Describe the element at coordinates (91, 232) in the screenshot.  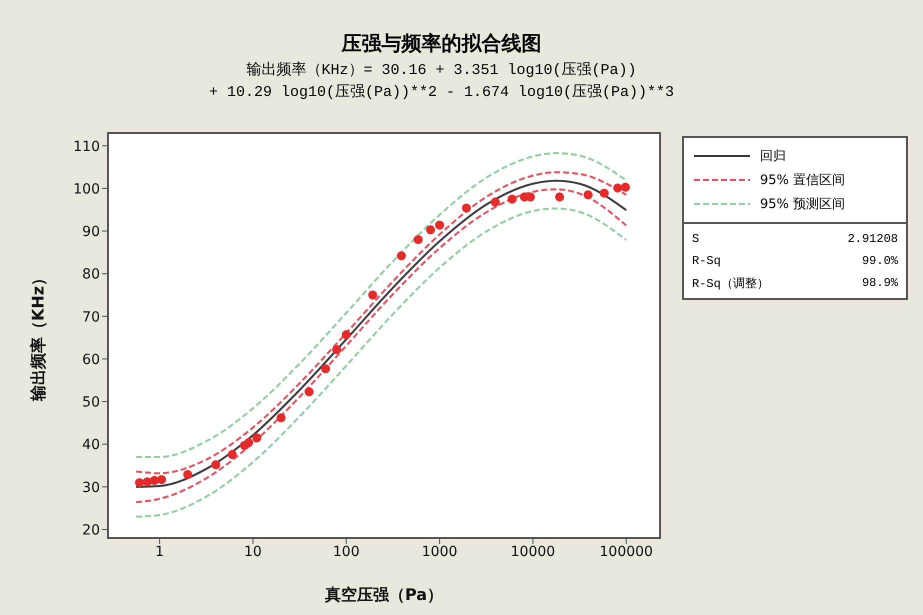
I see `y-tick-label: 90` at that location.